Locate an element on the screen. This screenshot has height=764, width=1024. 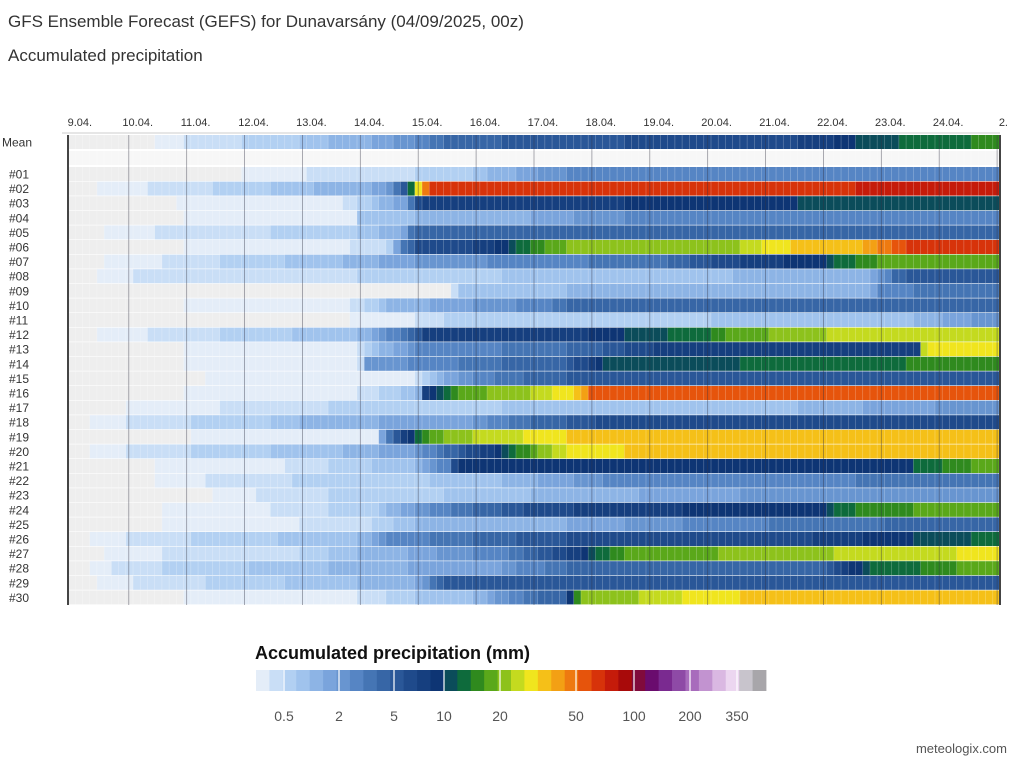
ensemble-row is located at coordinates (534, 436).